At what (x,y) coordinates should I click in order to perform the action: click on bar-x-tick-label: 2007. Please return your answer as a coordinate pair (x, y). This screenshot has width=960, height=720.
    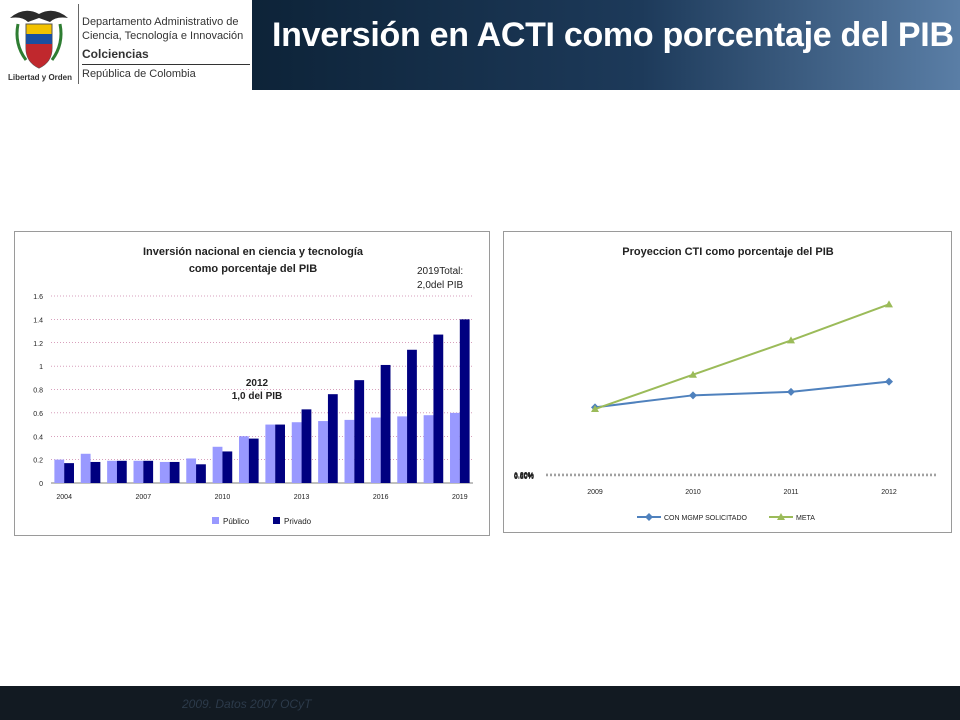
    Looking at the image, I should click on (144, 497).